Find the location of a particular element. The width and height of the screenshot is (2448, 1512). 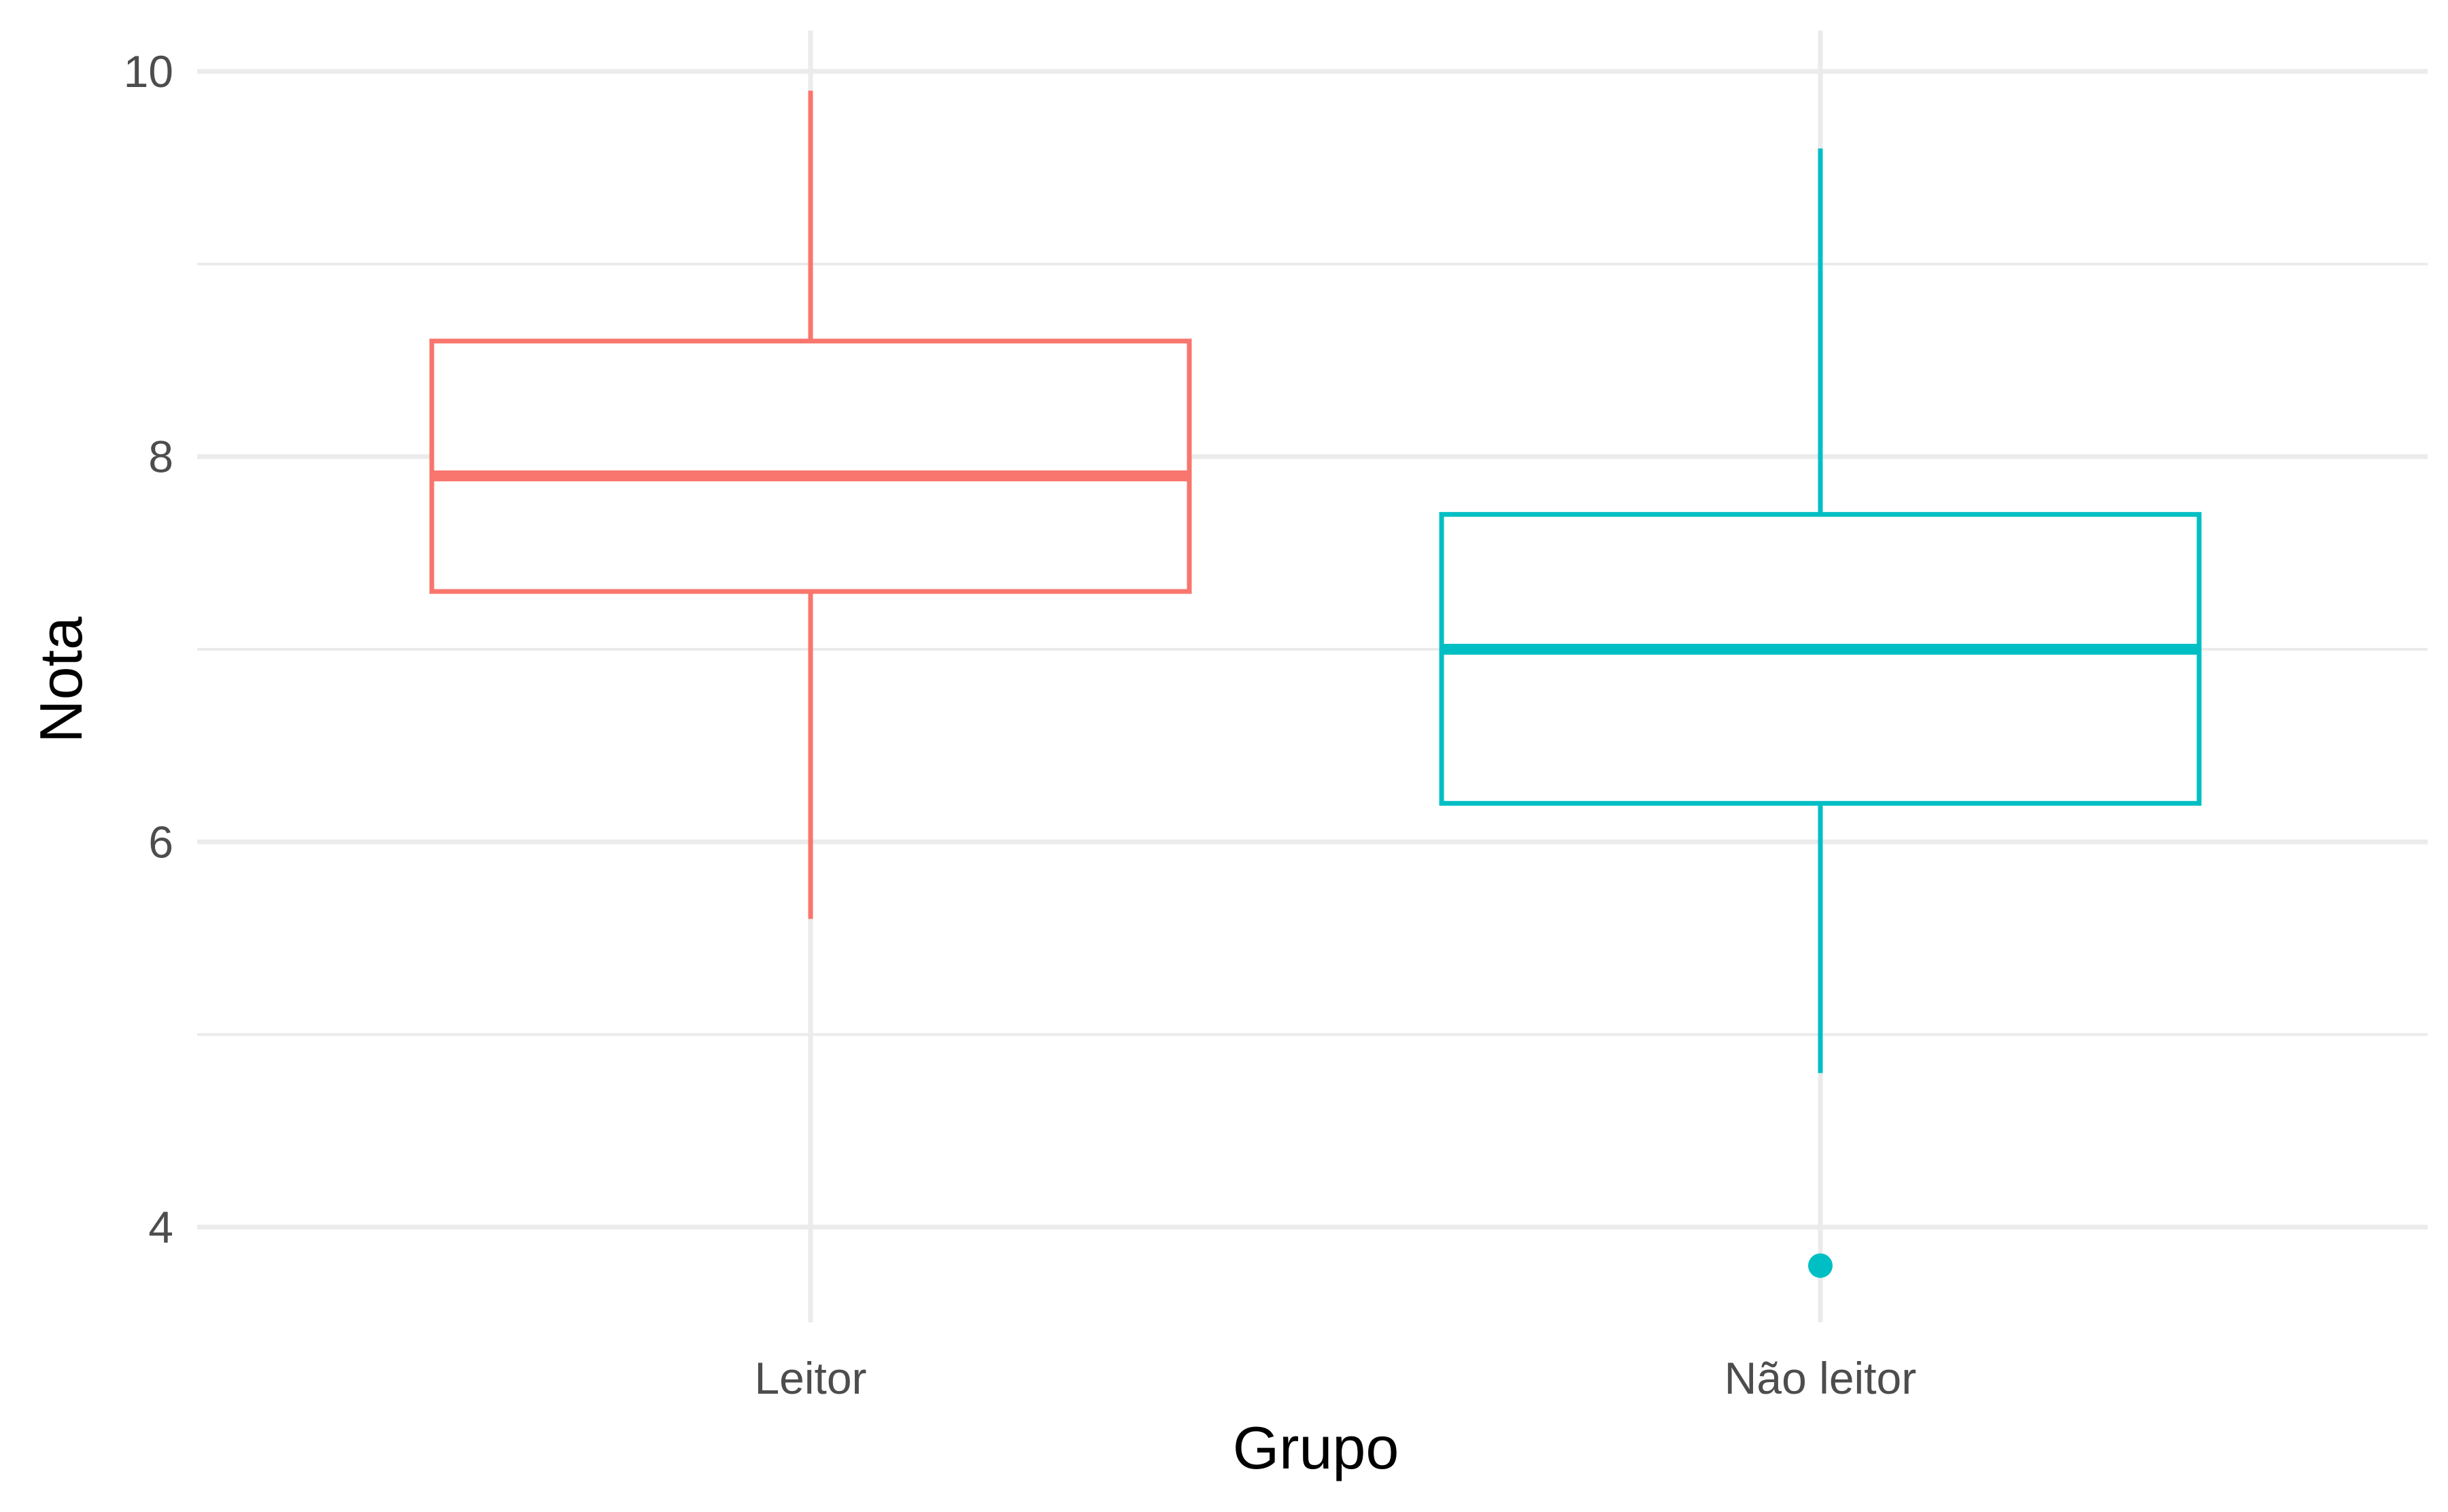

outlier-point is located at coordinates (1821, 1265).